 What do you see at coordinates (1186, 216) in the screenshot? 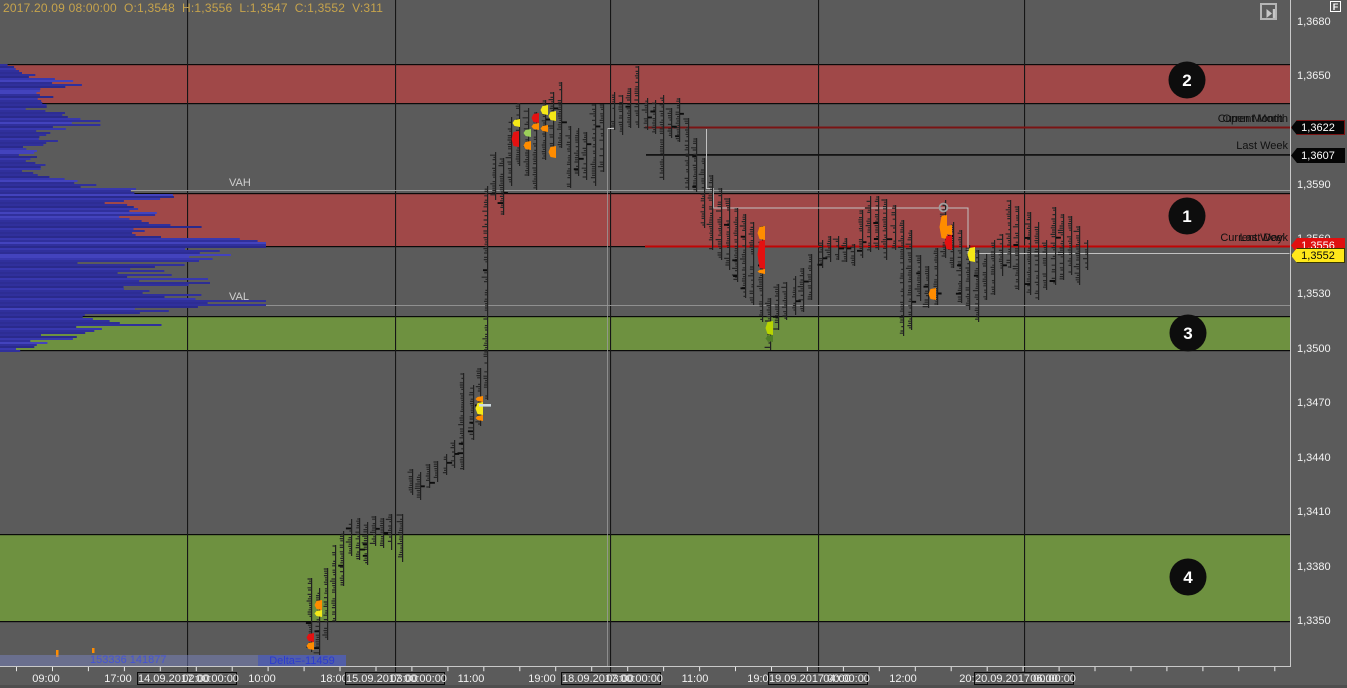
I see `svg-text: 1` at bounding box center [1186, 216].